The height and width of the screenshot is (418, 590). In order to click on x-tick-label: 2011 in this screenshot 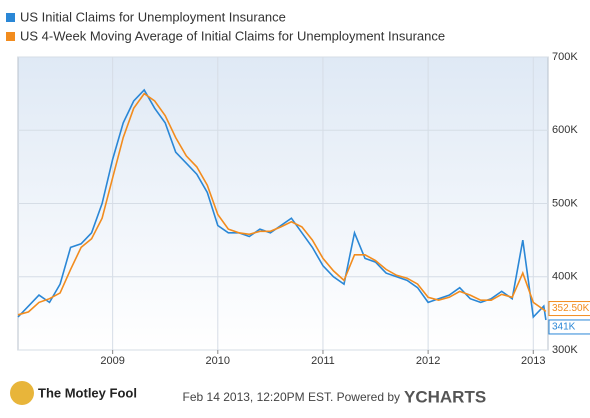, I will do `click(323, 361)`.